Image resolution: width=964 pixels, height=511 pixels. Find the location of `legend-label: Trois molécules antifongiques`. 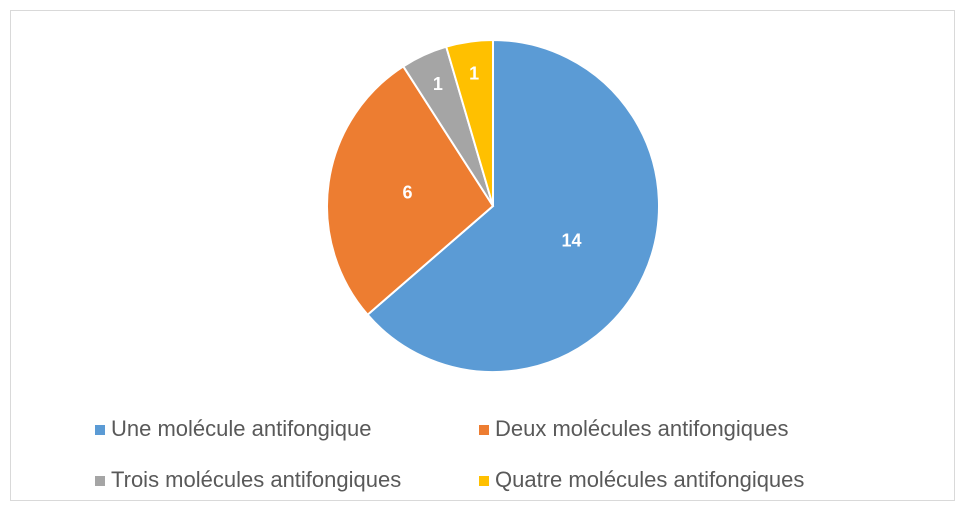

legend-label: Trois molécules antifongiques is located at coordinates (256, 479).